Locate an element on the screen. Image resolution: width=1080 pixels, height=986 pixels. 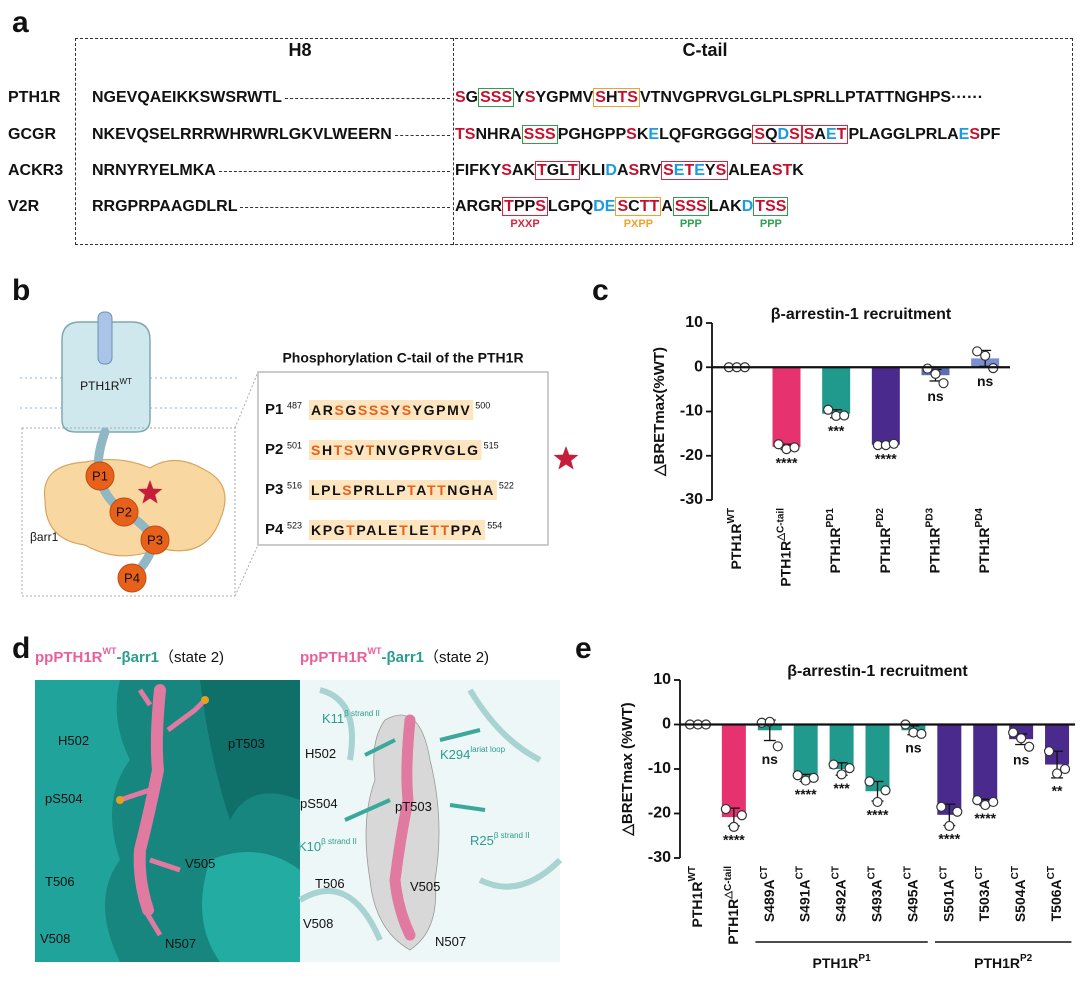
h8-region: NRNYRYELMKA is located at coordinates (272, 171).